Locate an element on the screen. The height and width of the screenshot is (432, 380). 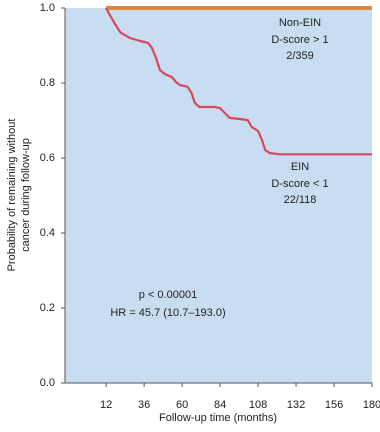
annotation: Non-EIN is located at coordinates (300, 23).